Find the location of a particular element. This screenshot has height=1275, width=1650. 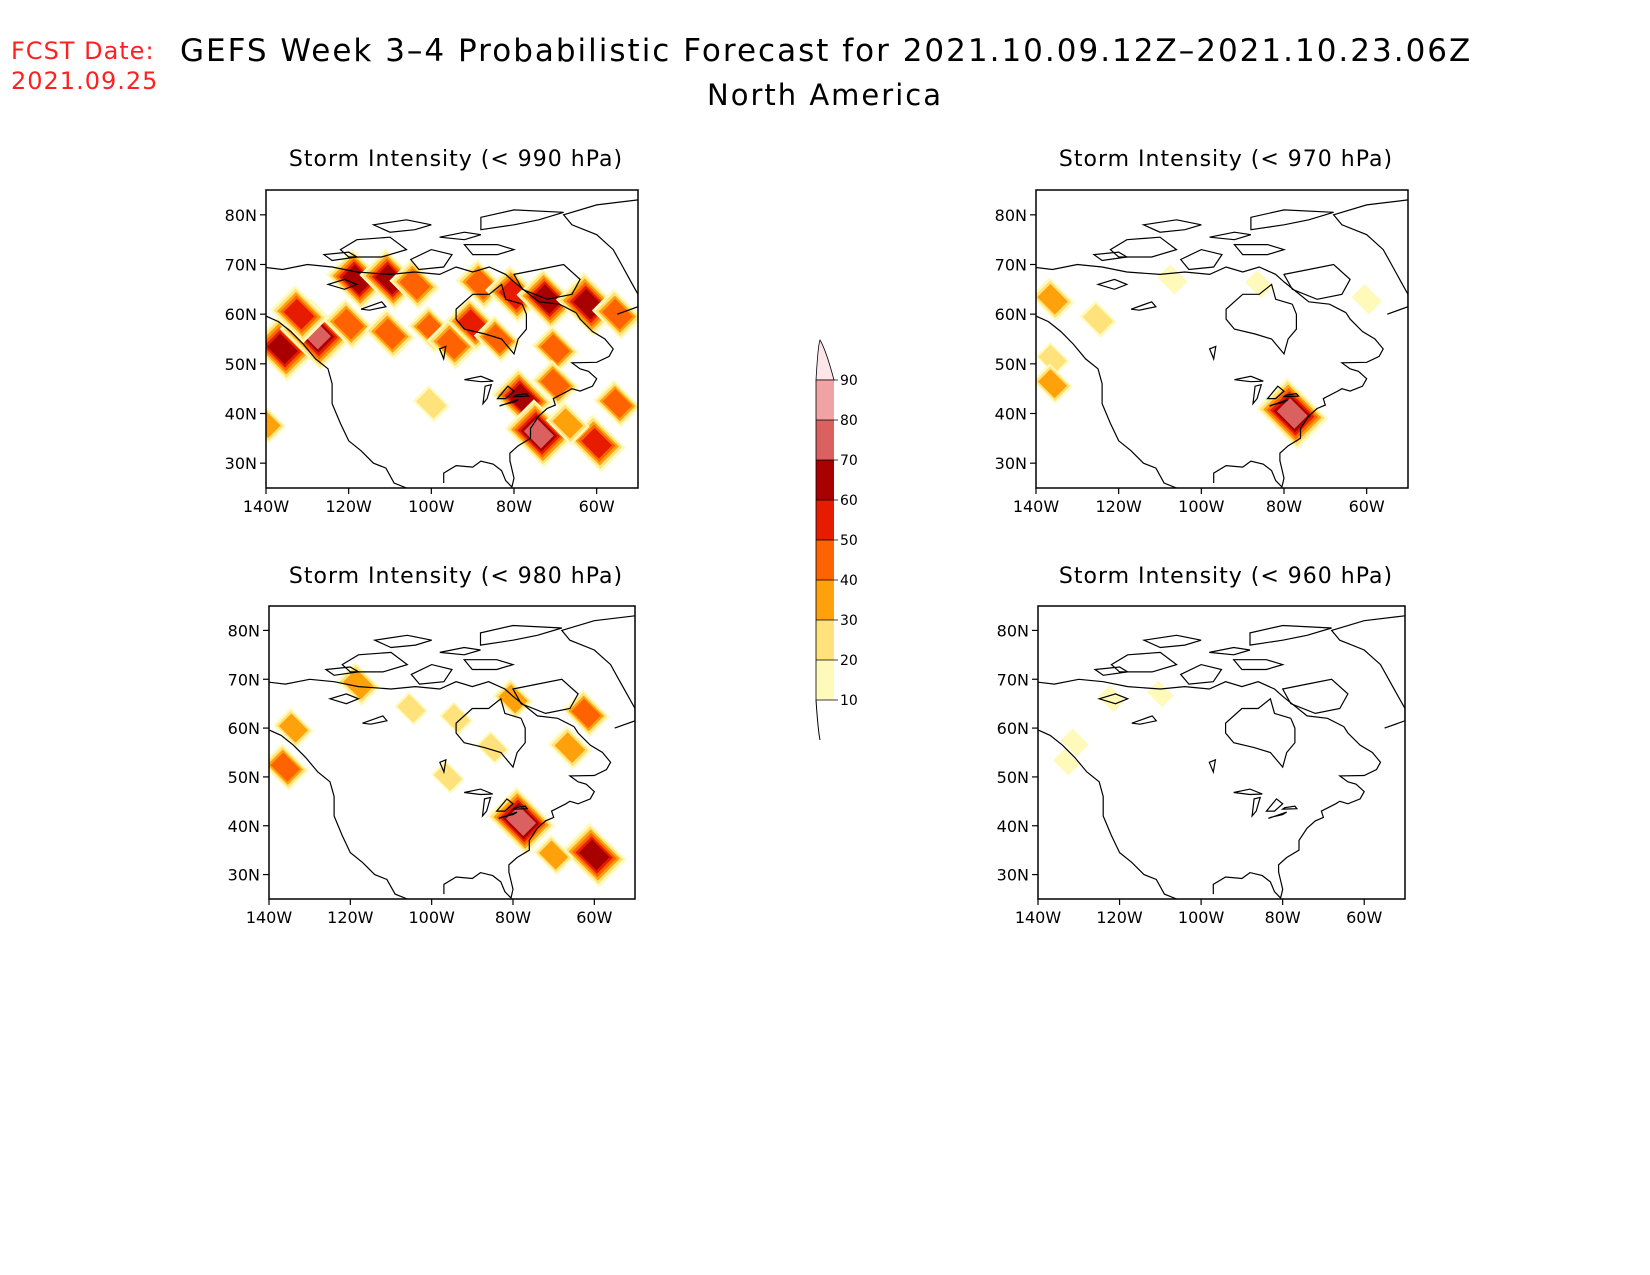

panel-title: Storm Intensity (< 980 hPa) is located at coordinates (456, 576).